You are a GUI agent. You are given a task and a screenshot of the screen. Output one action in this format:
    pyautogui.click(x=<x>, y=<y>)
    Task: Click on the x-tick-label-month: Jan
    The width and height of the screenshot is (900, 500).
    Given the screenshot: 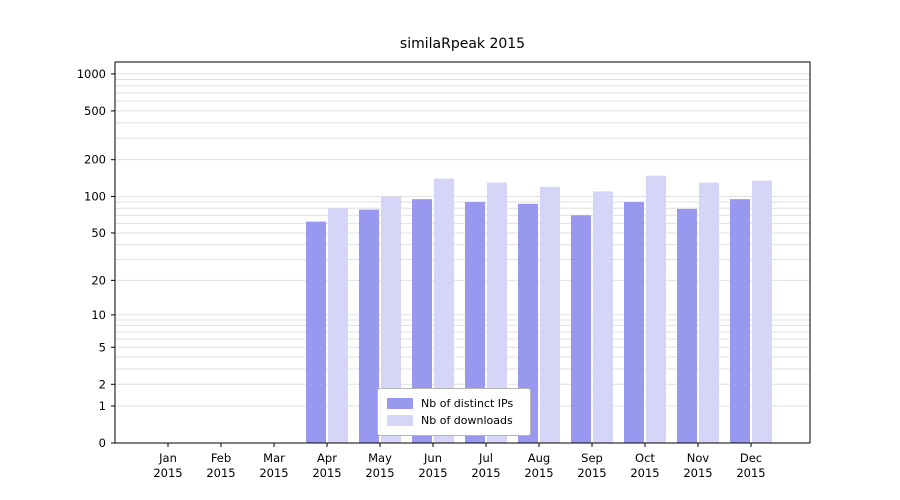 What is the action you would take?
    pyautogui.click(x=167, y=458)
    